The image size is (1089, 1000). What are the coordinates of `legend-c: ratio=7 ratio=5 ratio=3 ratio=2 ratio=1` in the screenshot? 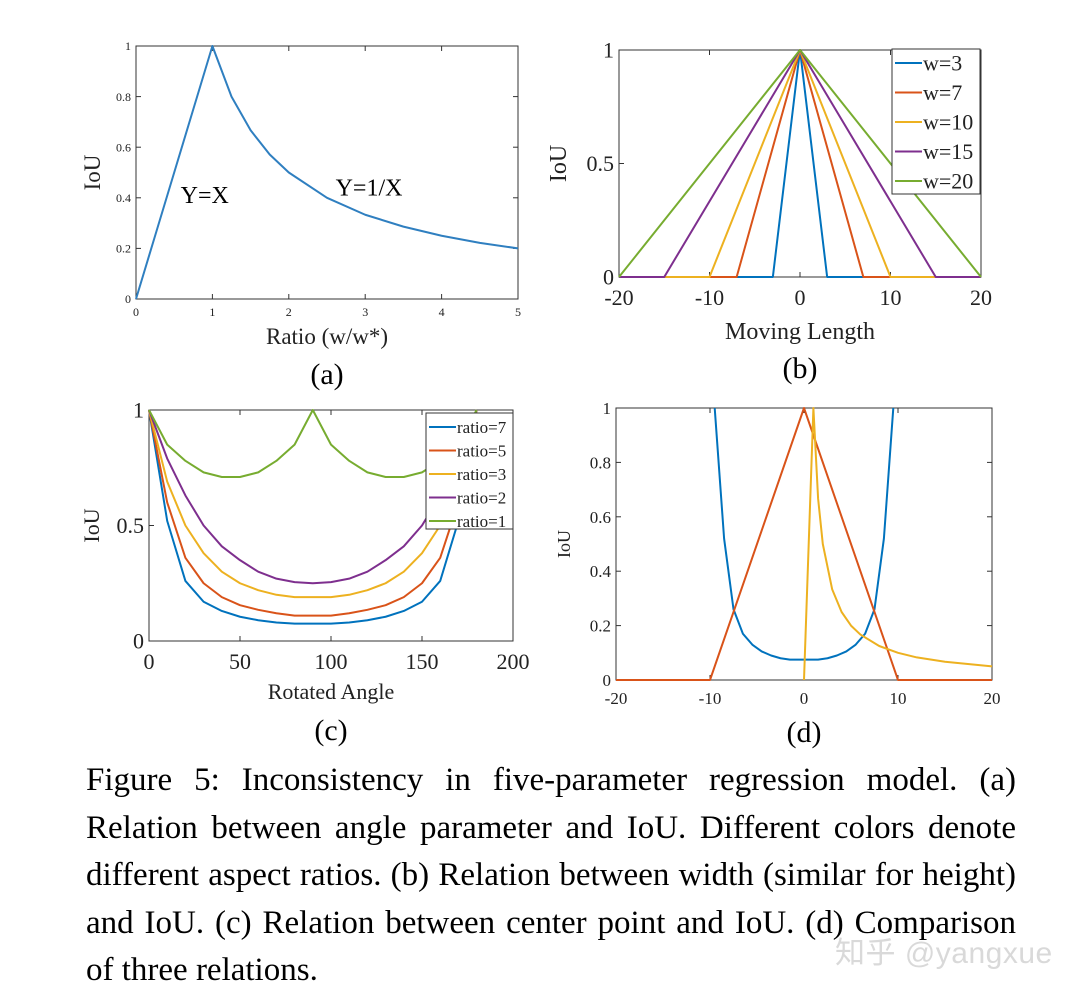 It's located at (469, 471).